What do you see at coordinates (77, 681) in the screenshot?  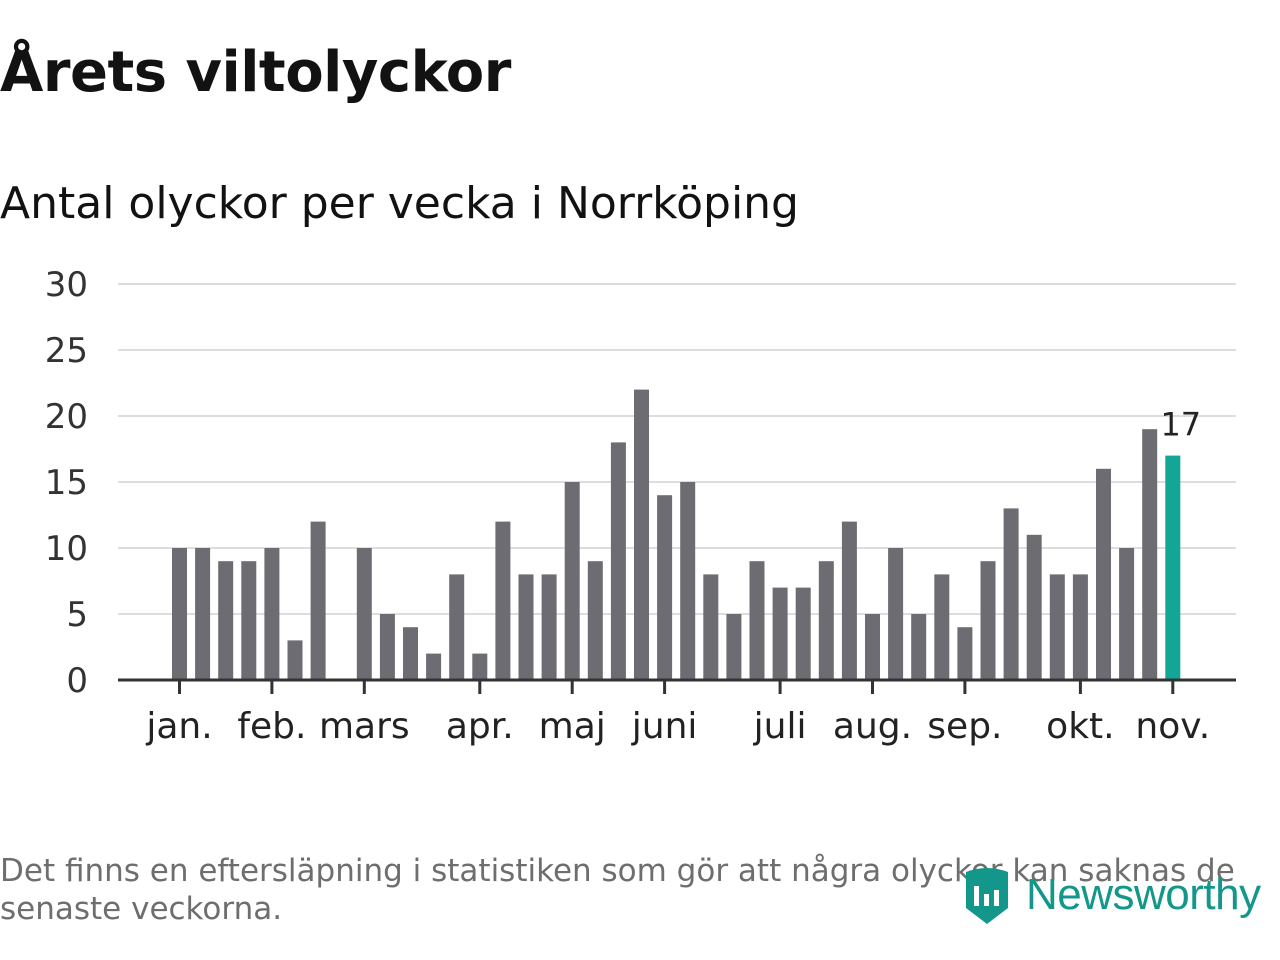 I see `y-tick-label: 0` at bounding box center [77, 681].